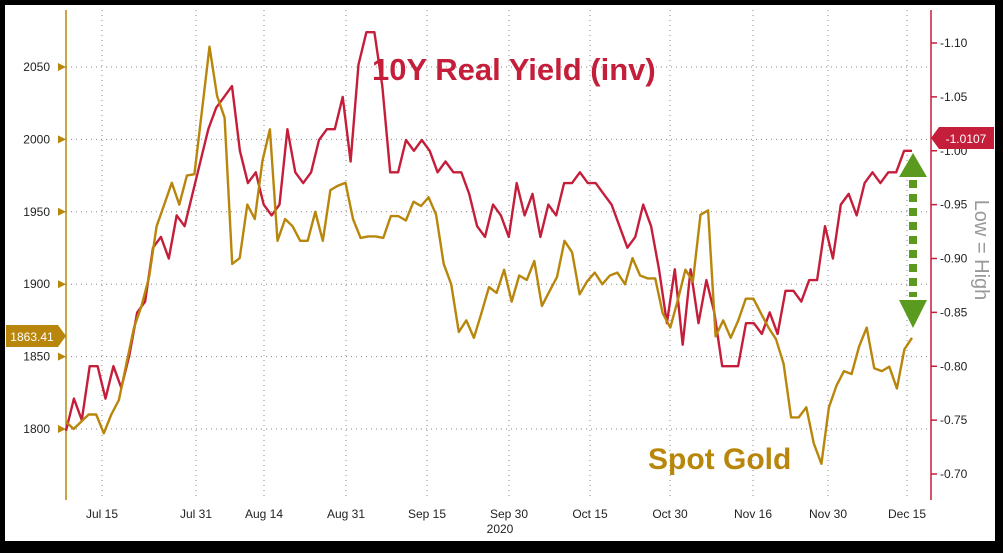 This screenshot has height=553, width=1003. I want to click on left-tick-label: 2000, so click(36, 139).